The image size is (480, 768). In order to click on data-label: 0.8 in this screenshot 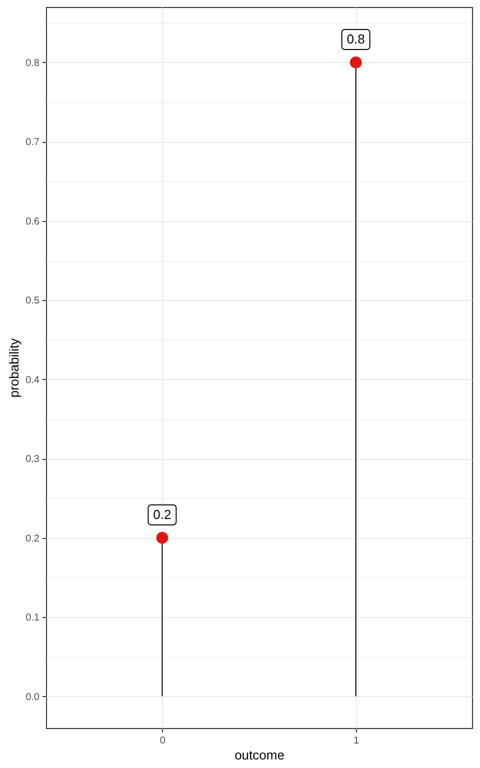, I will do `click(355, 38)`.